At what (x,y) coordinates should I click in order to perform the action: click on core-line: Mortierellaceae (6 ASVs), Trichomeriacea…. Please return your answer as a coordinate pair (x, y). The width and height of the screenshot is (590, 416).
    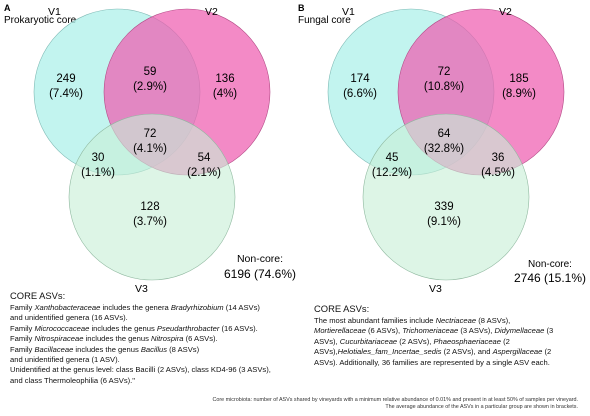
    Looking at the image, I should click on (450, 331).